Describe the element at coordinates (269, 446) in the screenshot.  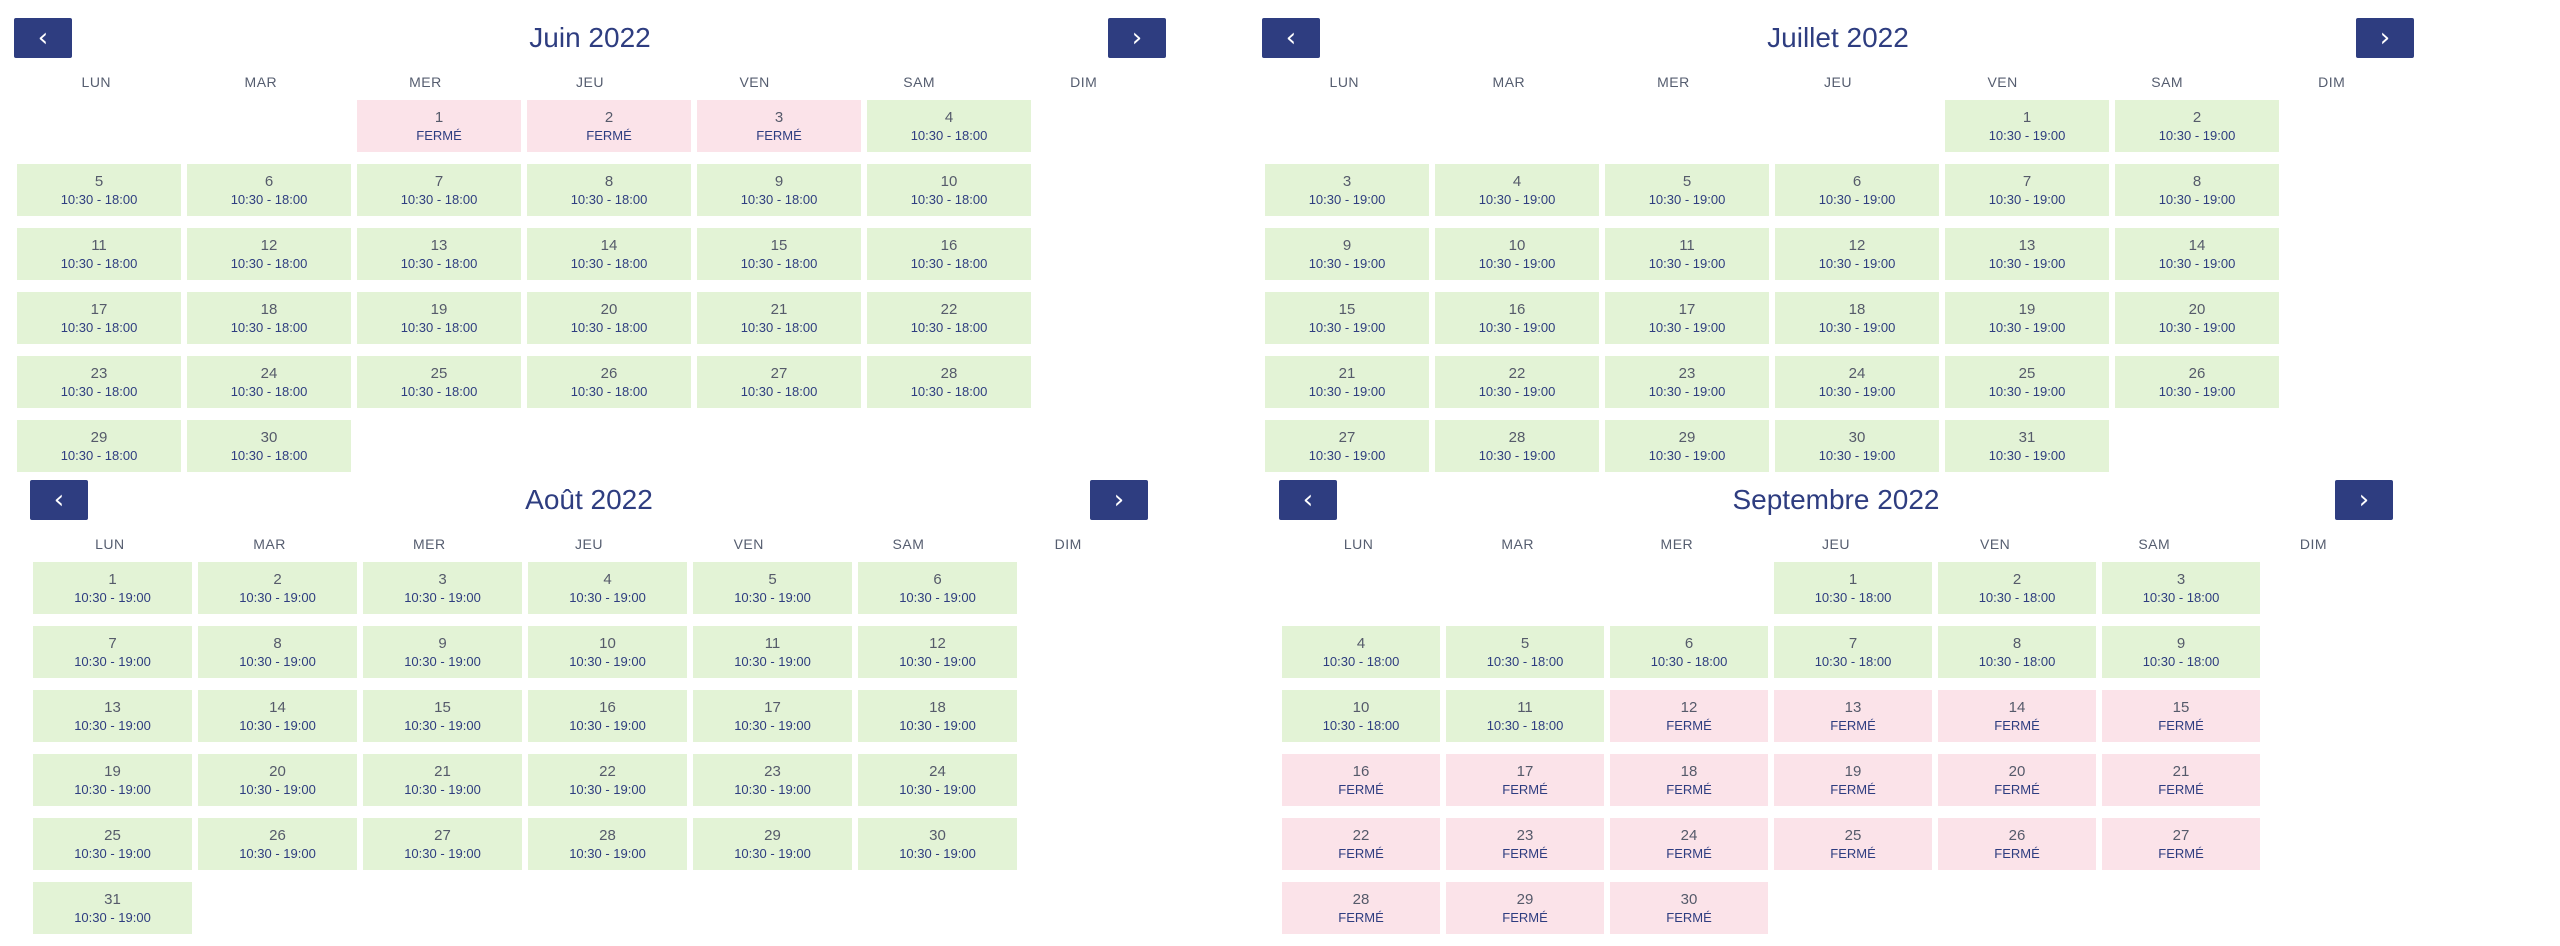
I see `day-cell-open: 30 10:30 - 18:00` at that location.